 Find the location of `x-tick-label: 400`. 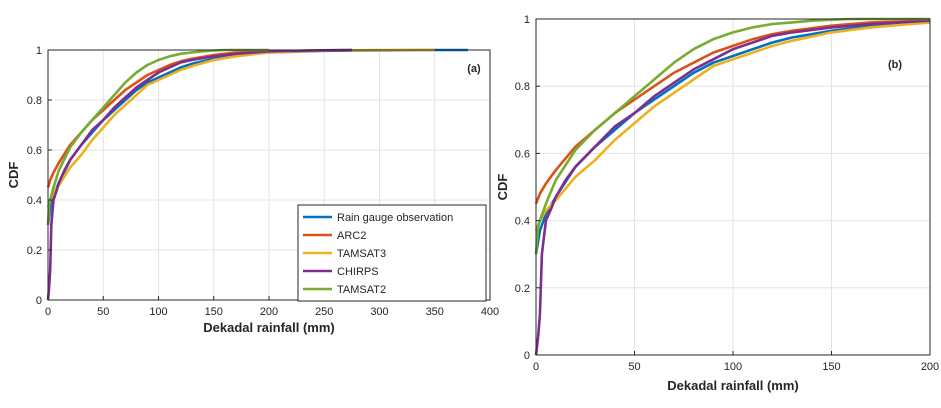

x-tick-label: 400 is located at coordinates (490, 312).